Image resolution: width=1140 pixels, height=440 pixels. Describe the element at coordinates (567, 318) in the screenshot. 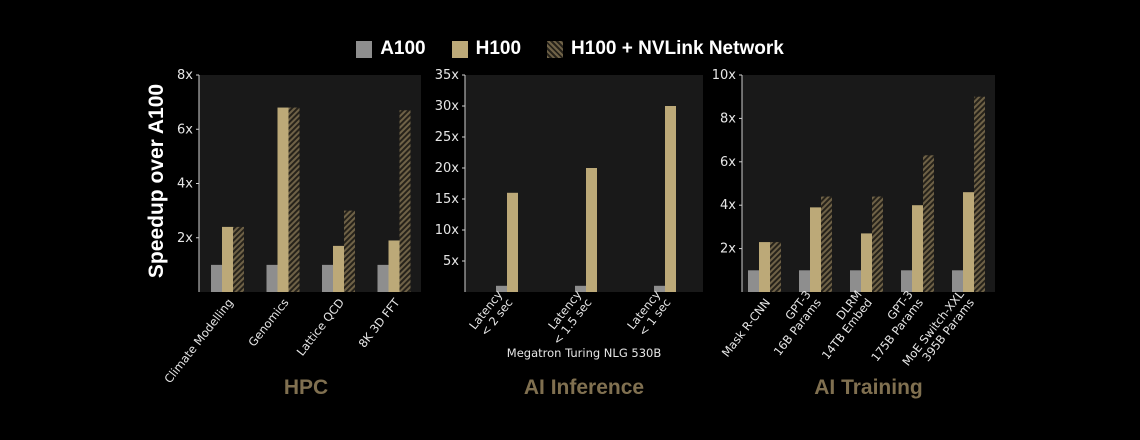

I see `x-category-label: Latency< 1.5 sec` at that location.